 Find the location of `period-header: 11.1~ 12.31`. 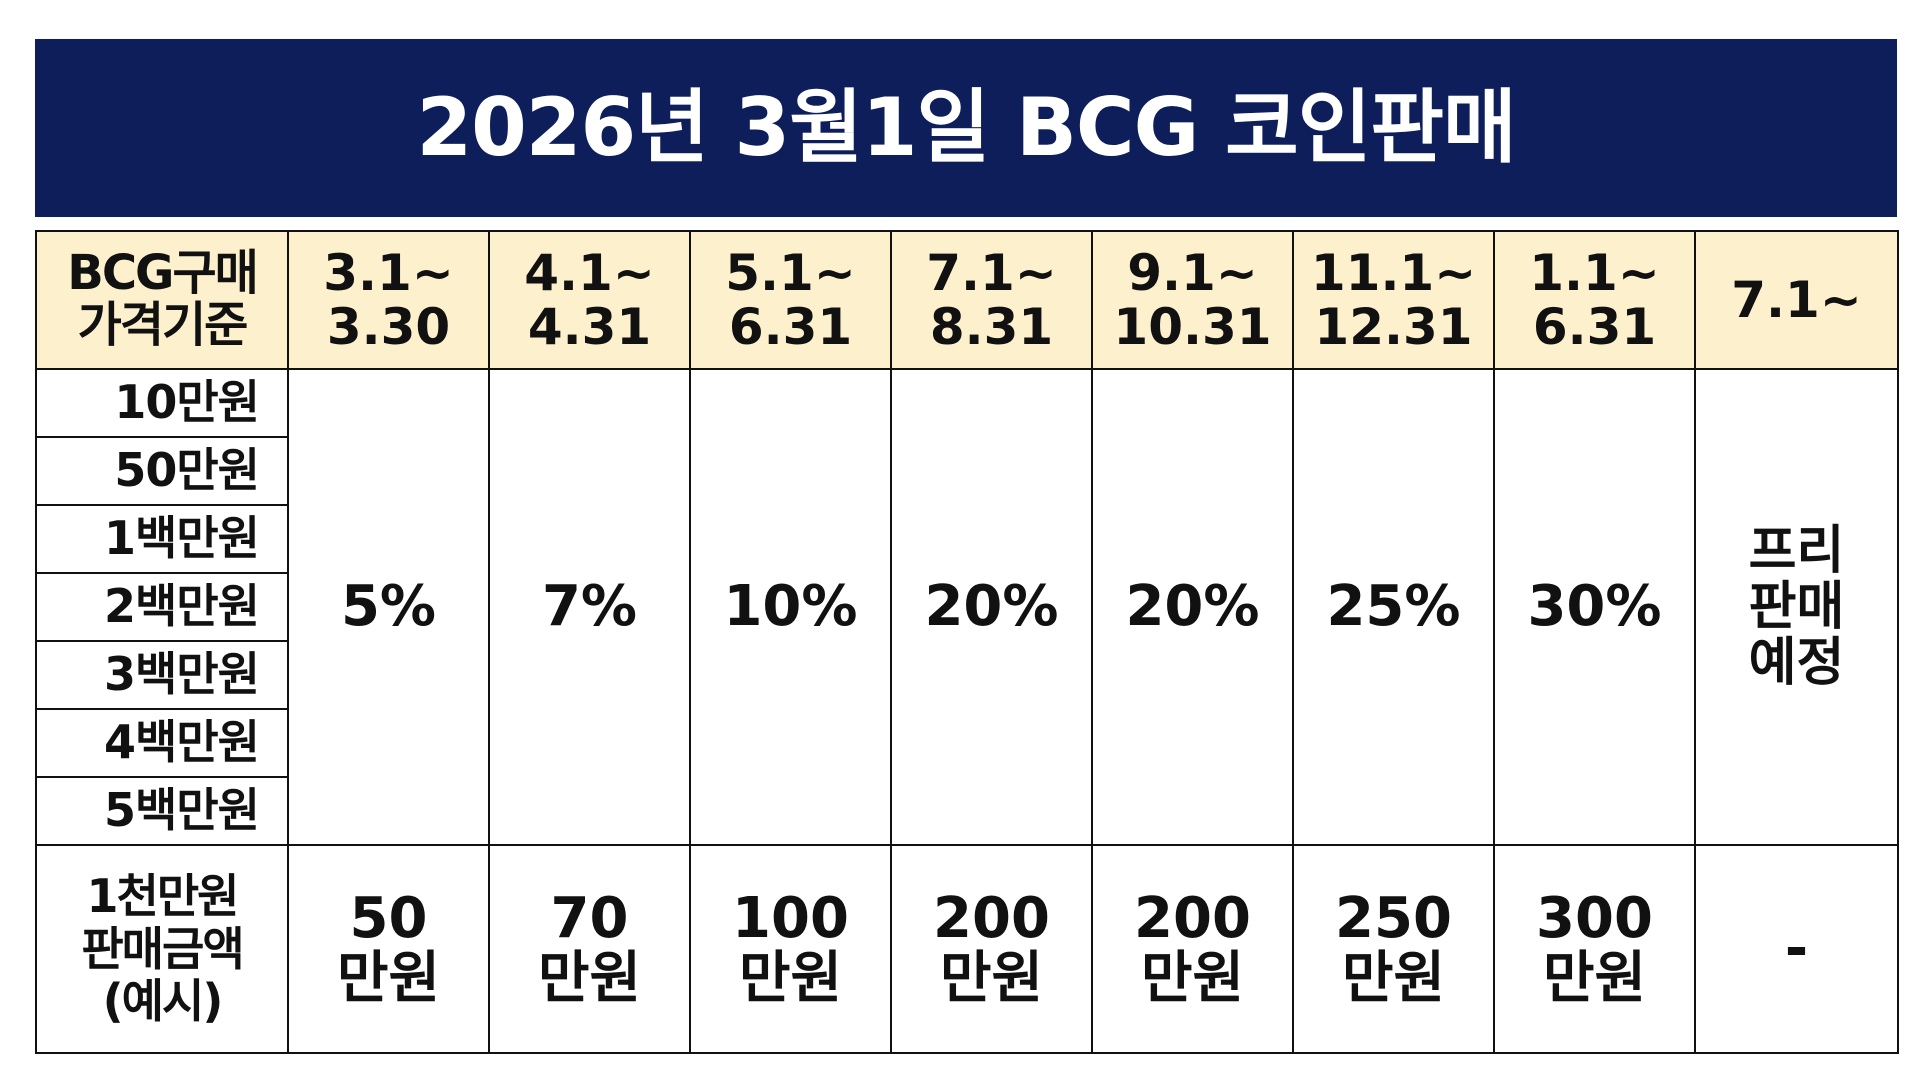

period-header: 11.1~ 12.31 is located at coordinates (1393, 300).